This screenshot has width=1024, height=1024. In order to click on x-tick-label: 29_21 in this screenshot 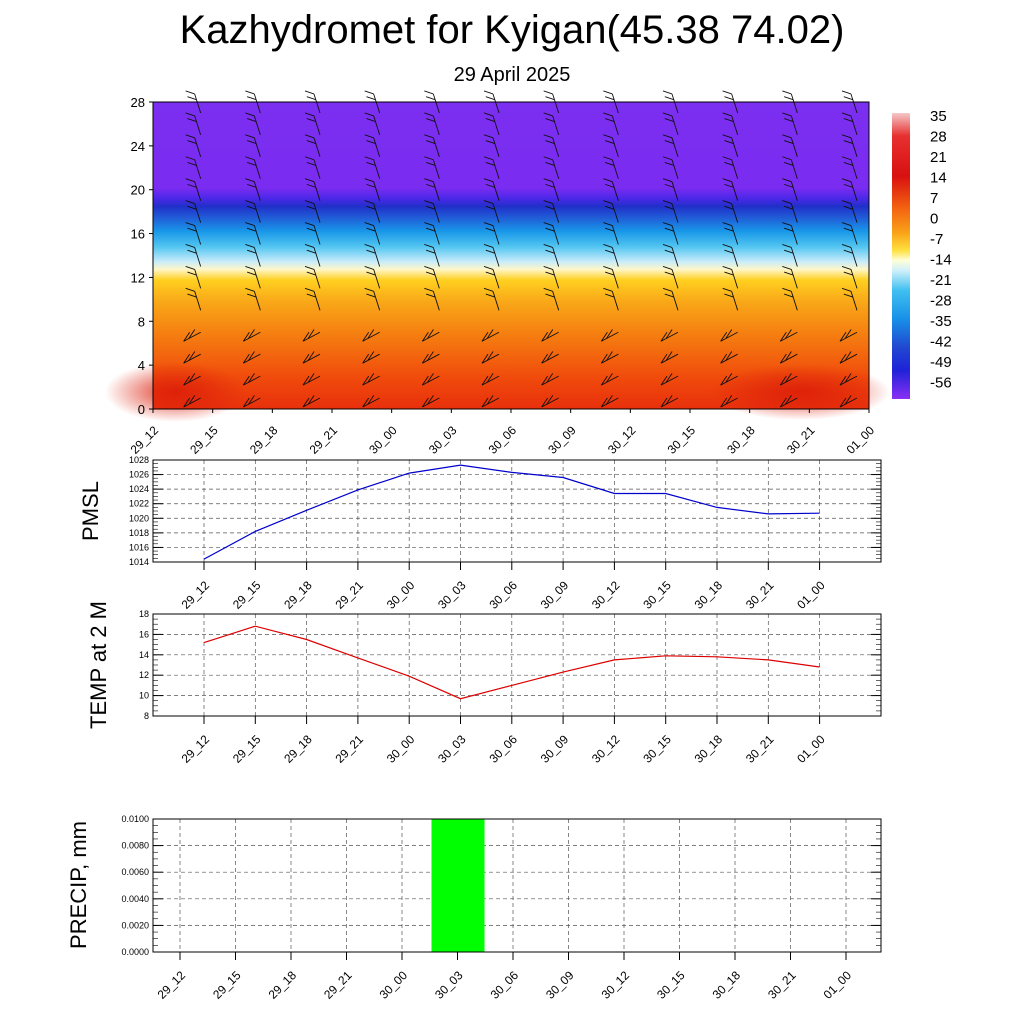, I will do `click(350, 749)`.